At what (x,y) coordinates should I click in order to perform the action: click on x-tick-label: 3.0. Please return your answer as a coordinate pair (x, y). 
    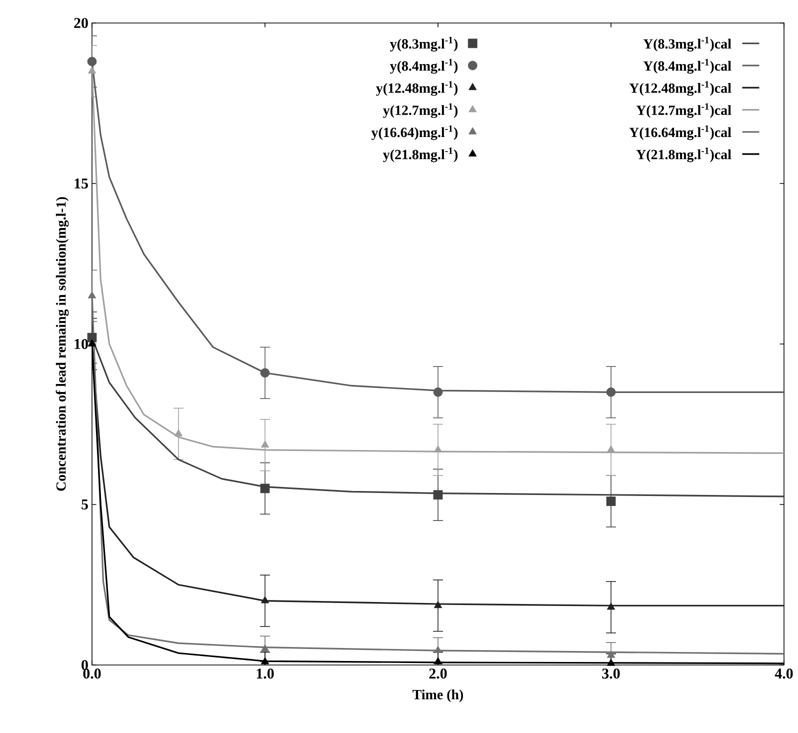
    Looking at the image, I should click on (611, 673).